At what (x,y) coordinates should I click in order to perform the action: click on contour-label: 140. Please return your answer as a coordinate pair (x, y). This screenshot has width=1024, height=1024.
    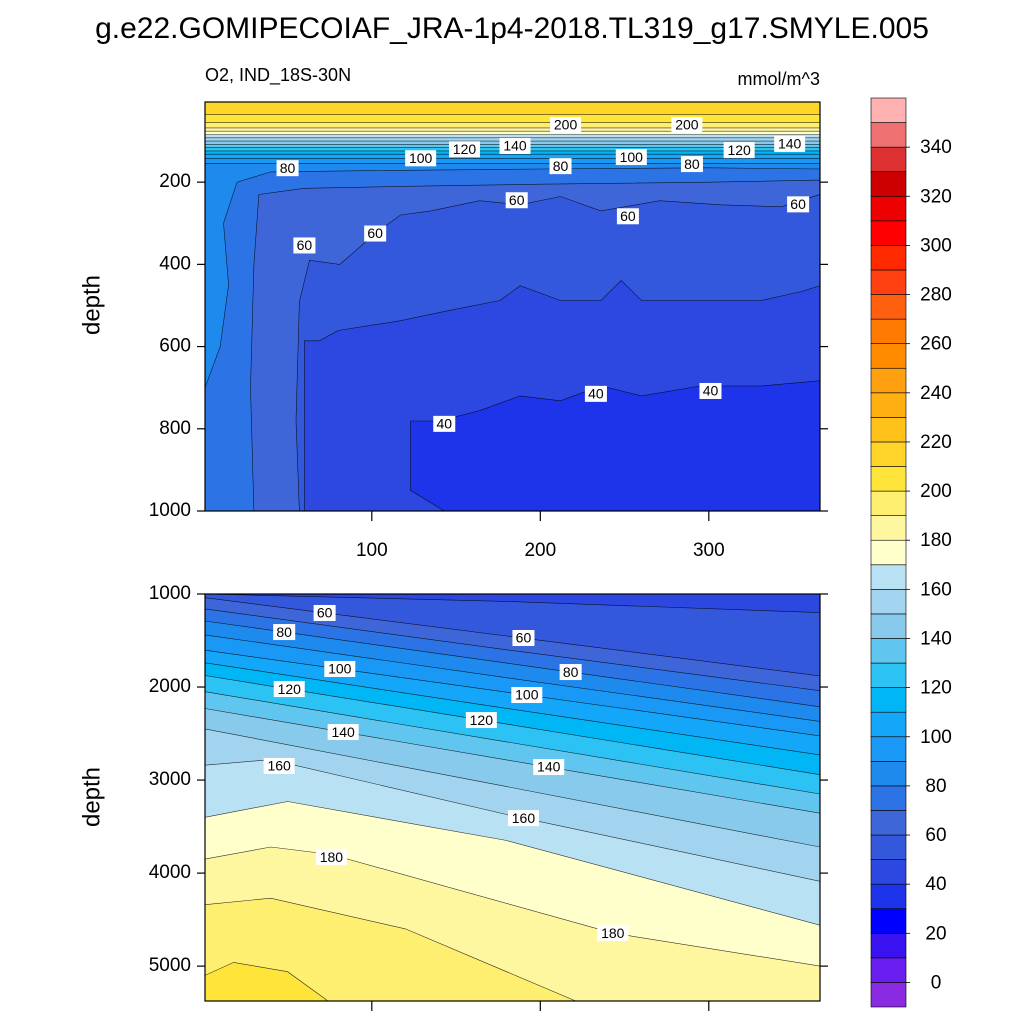
    Looking at the image, I should click on (515, 146).